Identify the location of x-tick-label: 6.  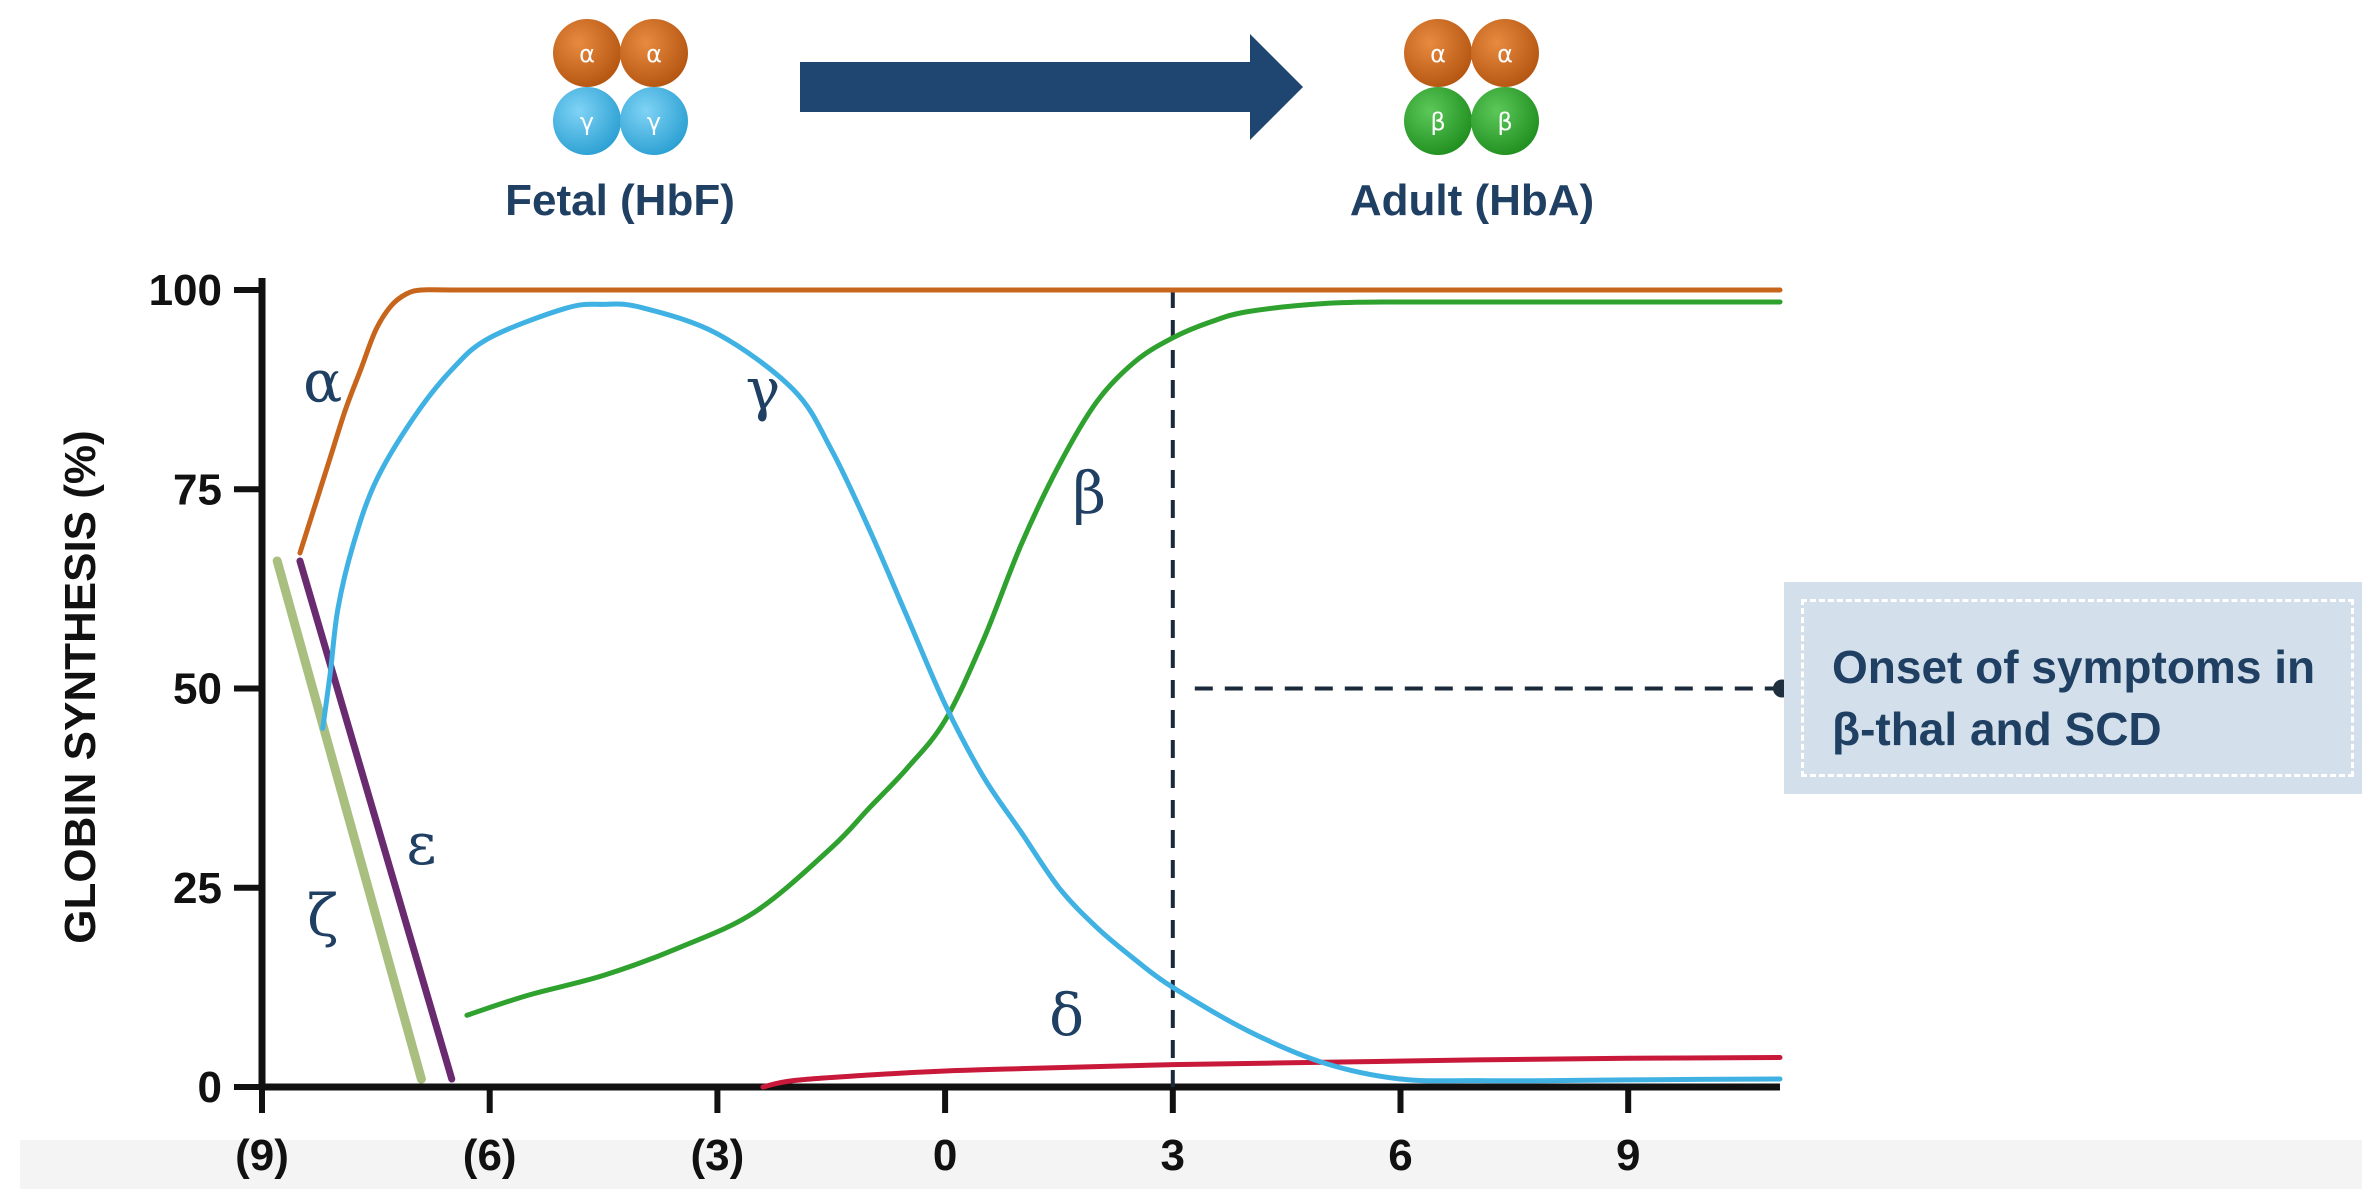
(1400, 1155).